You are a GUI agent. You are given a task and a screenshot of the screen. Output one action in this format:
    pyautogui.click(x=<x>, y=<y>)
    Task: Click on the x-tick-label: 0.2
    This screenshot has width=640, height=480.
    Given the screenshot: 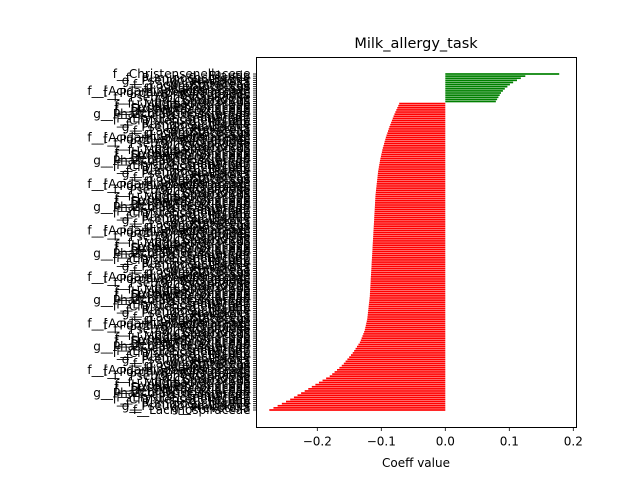 What is the action you would take?
    pyautogui.click(x=573, y=442)
    